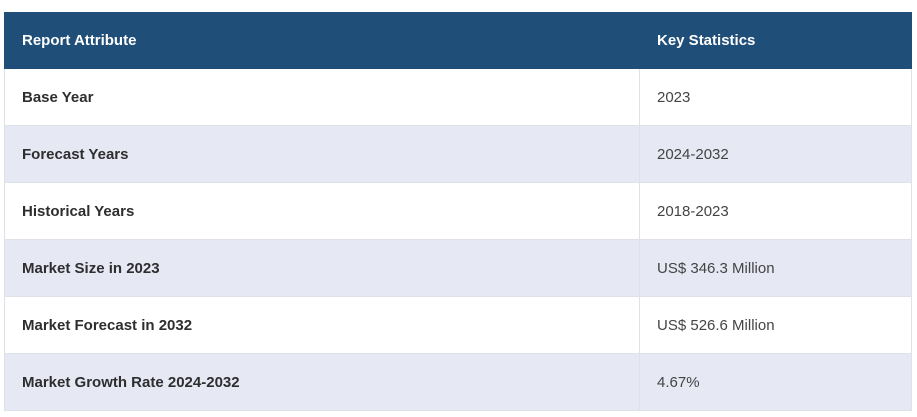  I want to click on row-attribute: Market Forecast in 2032, so click(322, 325).